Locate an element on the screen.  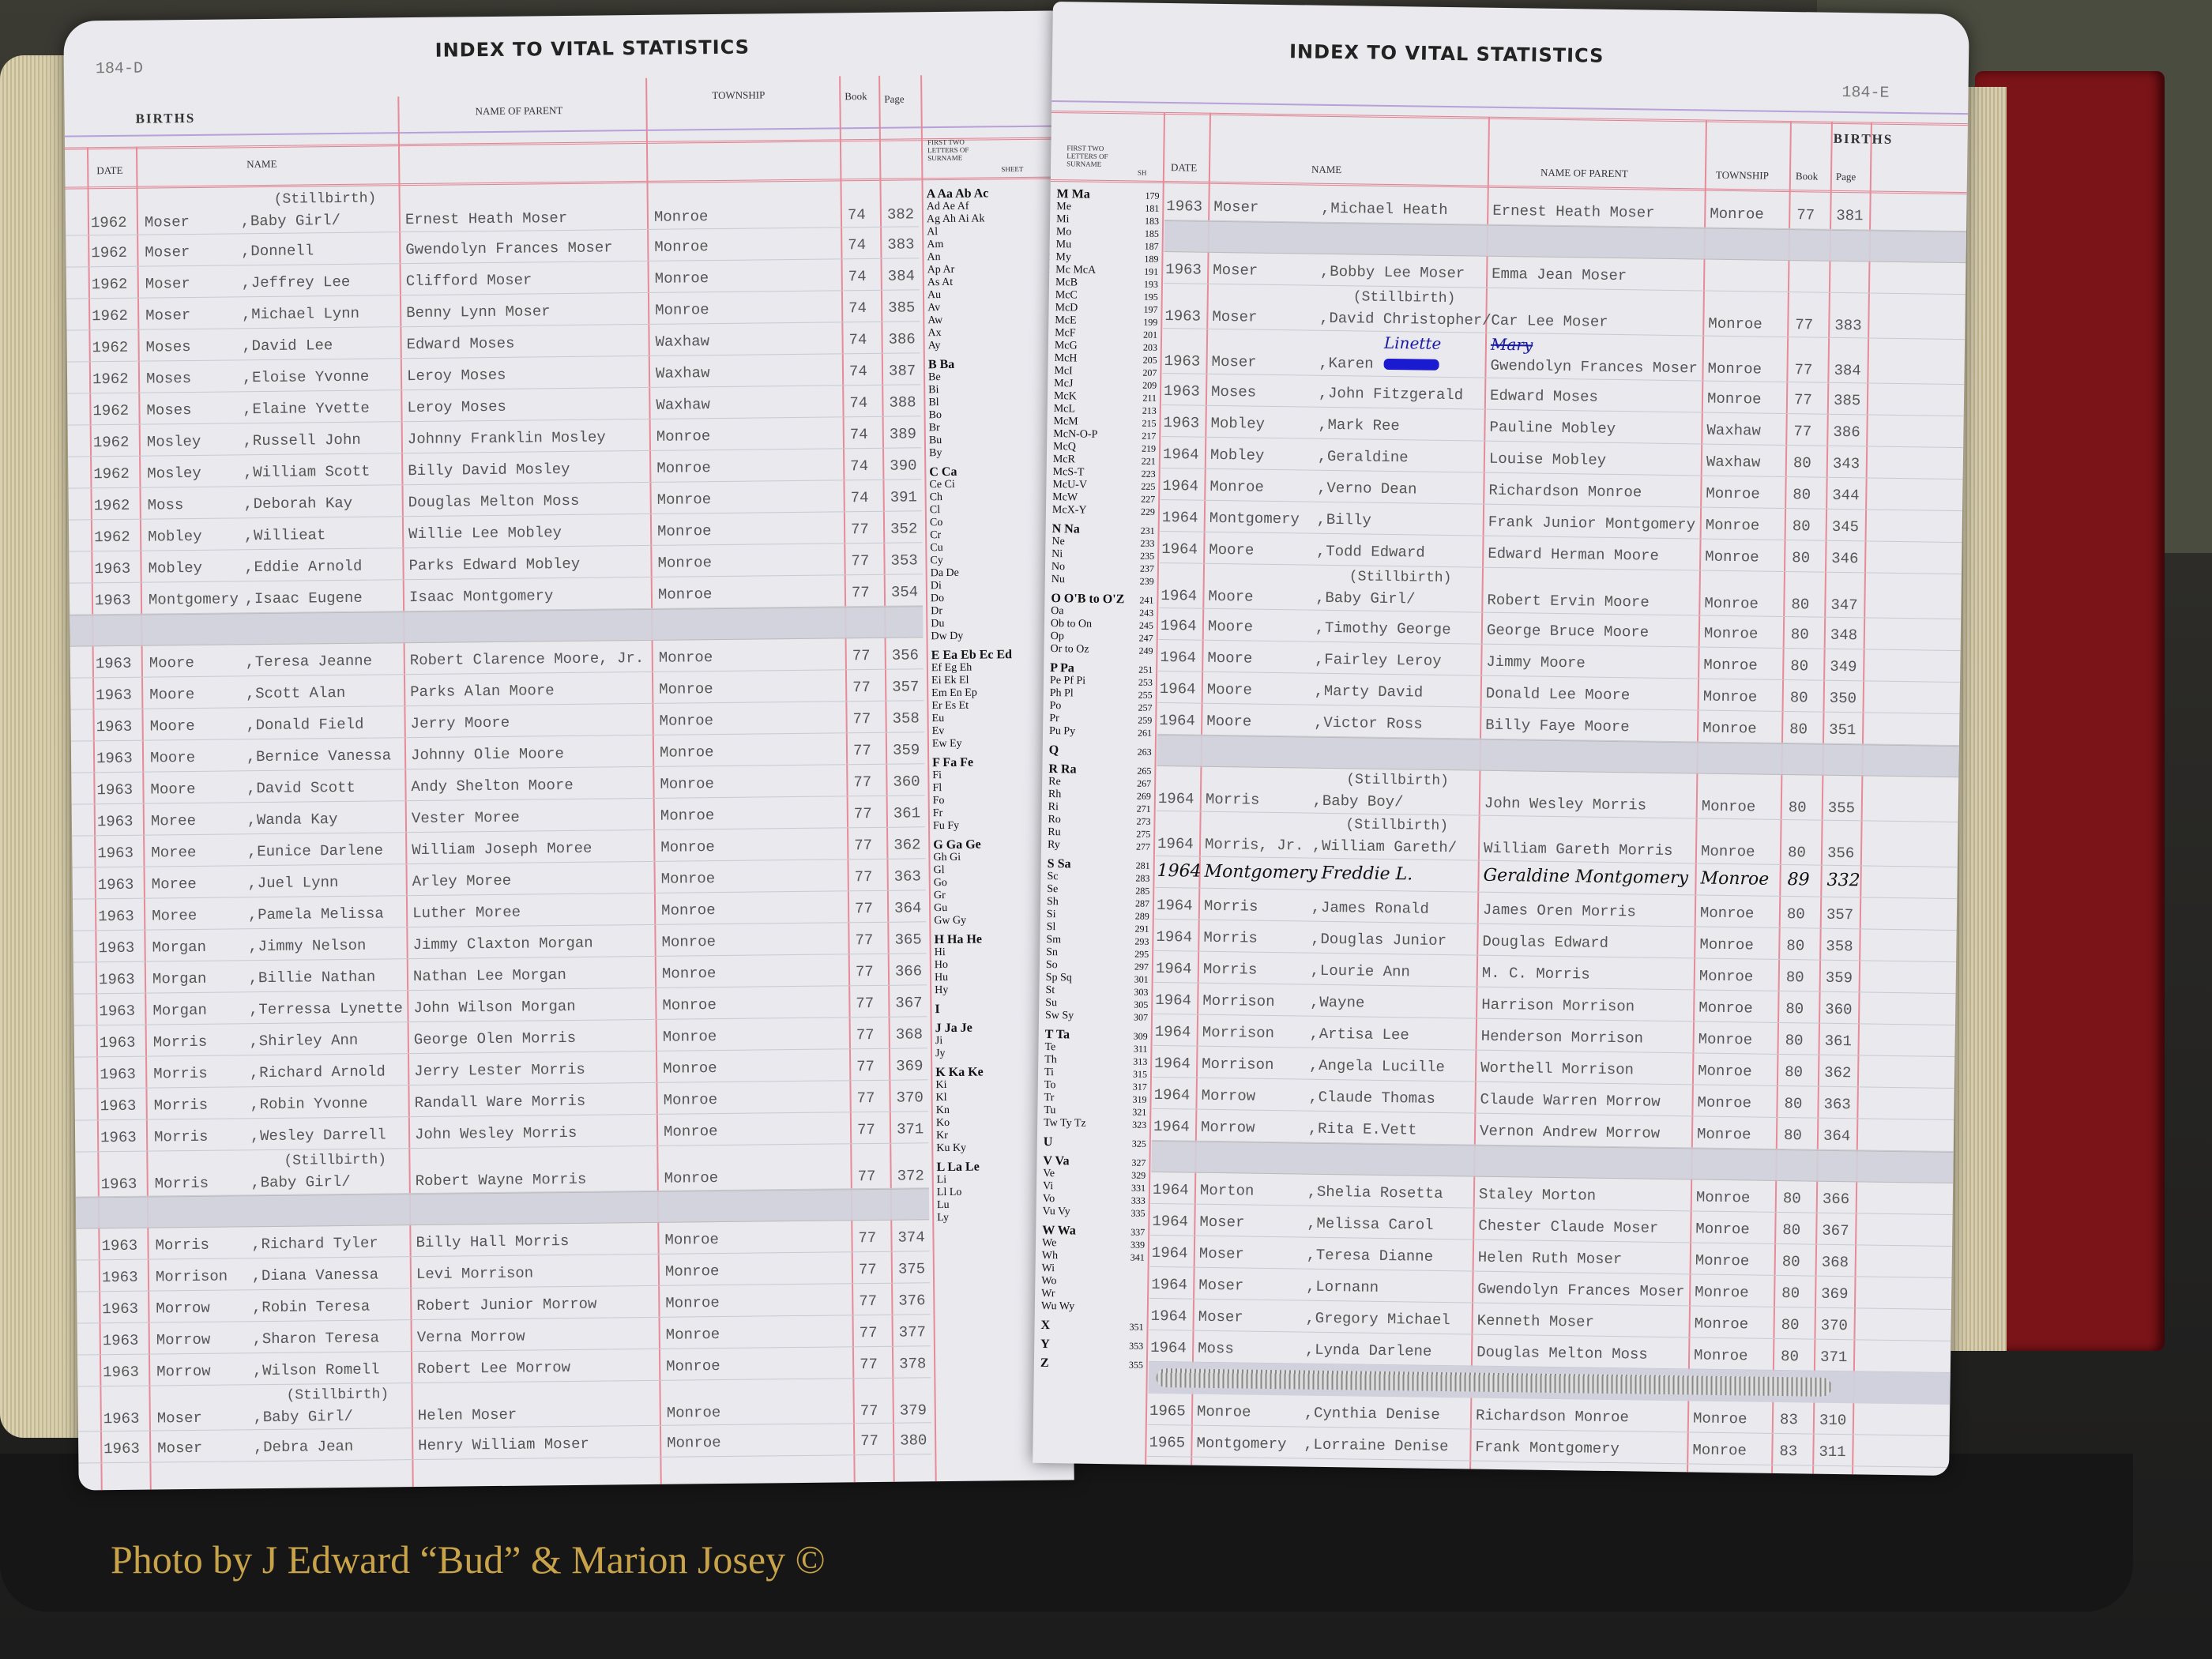
thumb-index-entry: Pu Py 261 is located at coordinates (1101, 732).